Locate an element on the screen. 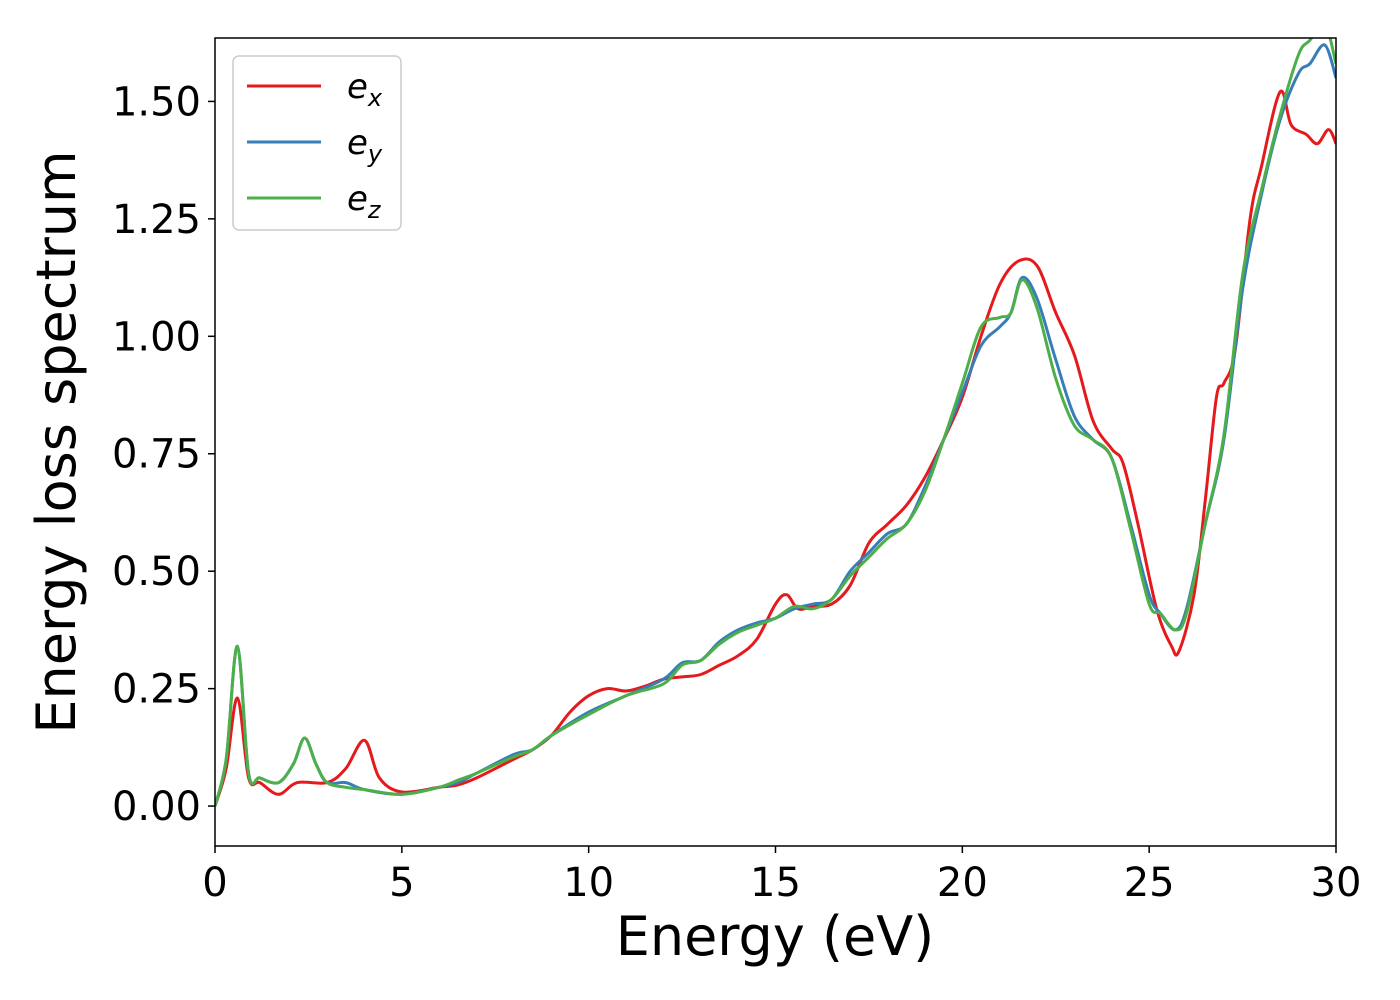 The image size is (1400, 1000). legend-label-ey: ey is located at coordinates (365, 145).